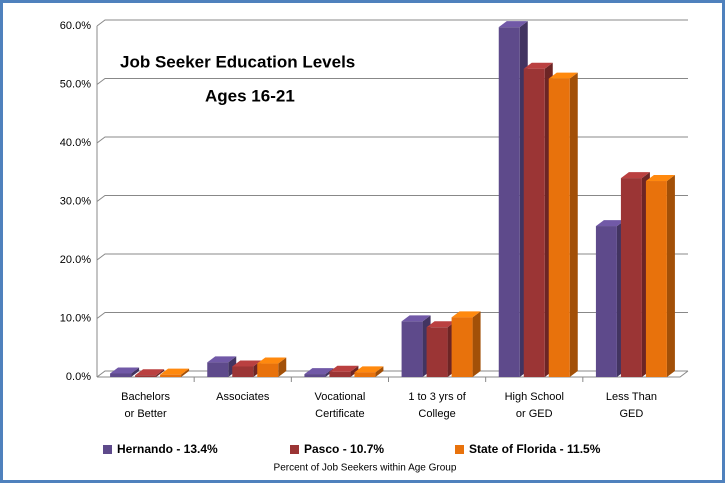 This screenshot has width=725, height=483. What do you see at coordinates (75, 318) in the screenshot?
I see `y-tick-label: 10.0%` at bounding box center [75, 318].